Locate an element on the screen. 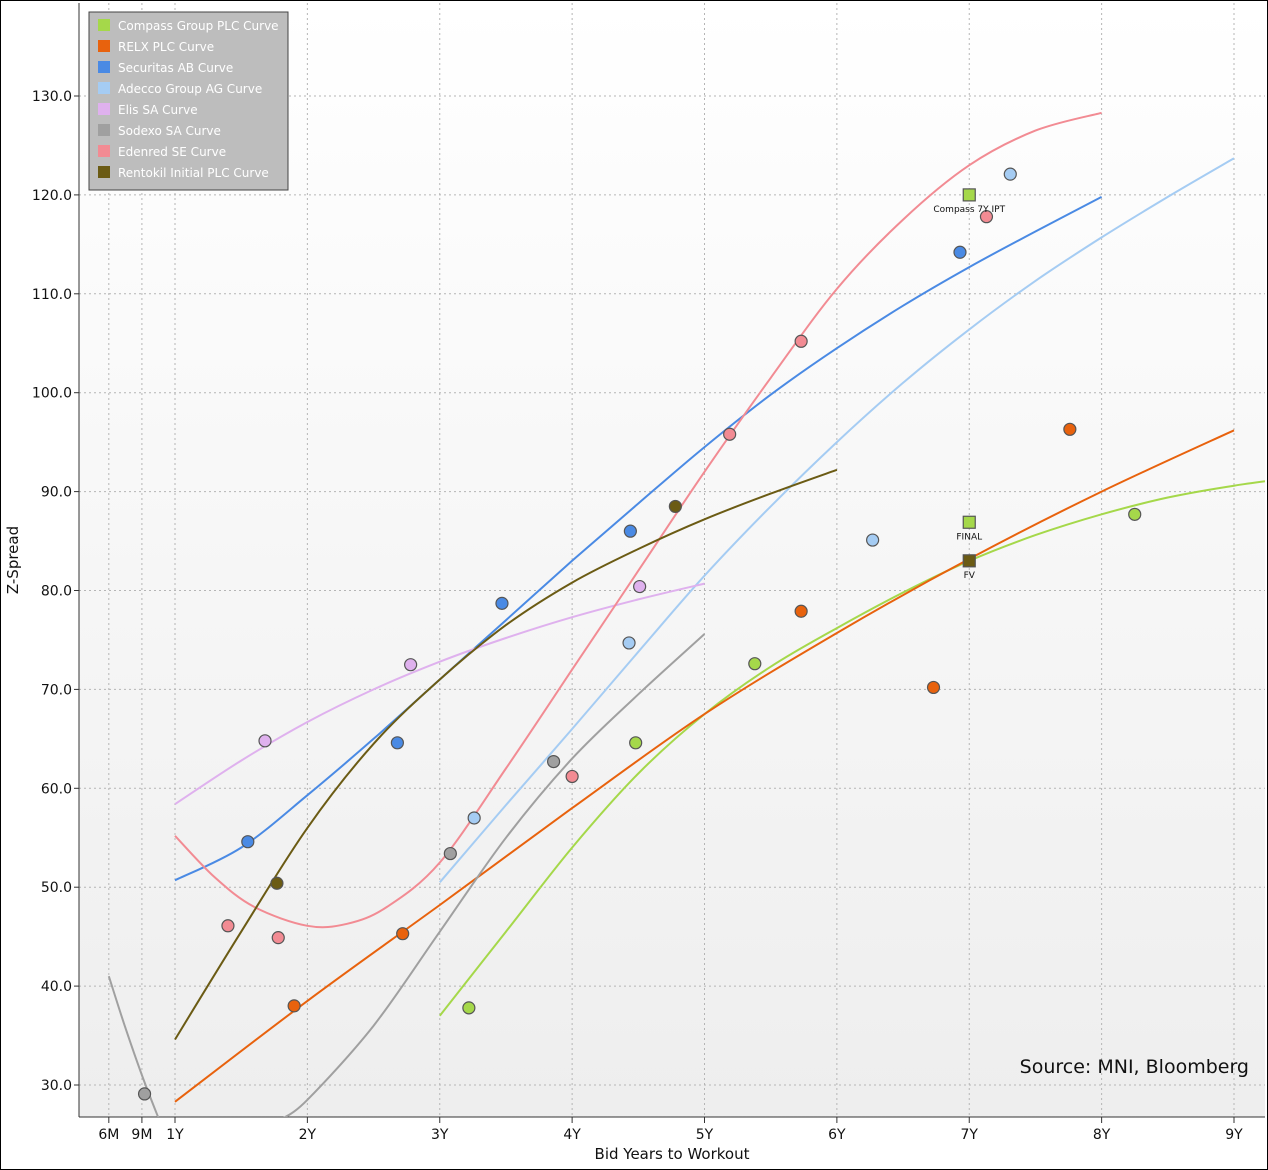 The height and width of the screenshot is (1170, 1268). x-tick-label: 8Y is located at coordinates (1102, 1135).